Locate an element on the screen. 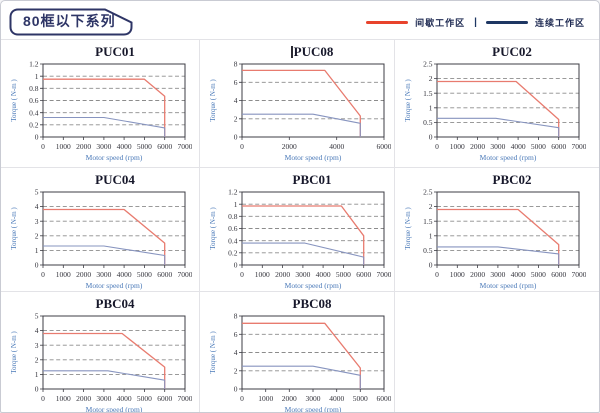 The height and width of the screenshot is (413, 600). y-tick-label: 2.5 is located at coordinates (428, 64).